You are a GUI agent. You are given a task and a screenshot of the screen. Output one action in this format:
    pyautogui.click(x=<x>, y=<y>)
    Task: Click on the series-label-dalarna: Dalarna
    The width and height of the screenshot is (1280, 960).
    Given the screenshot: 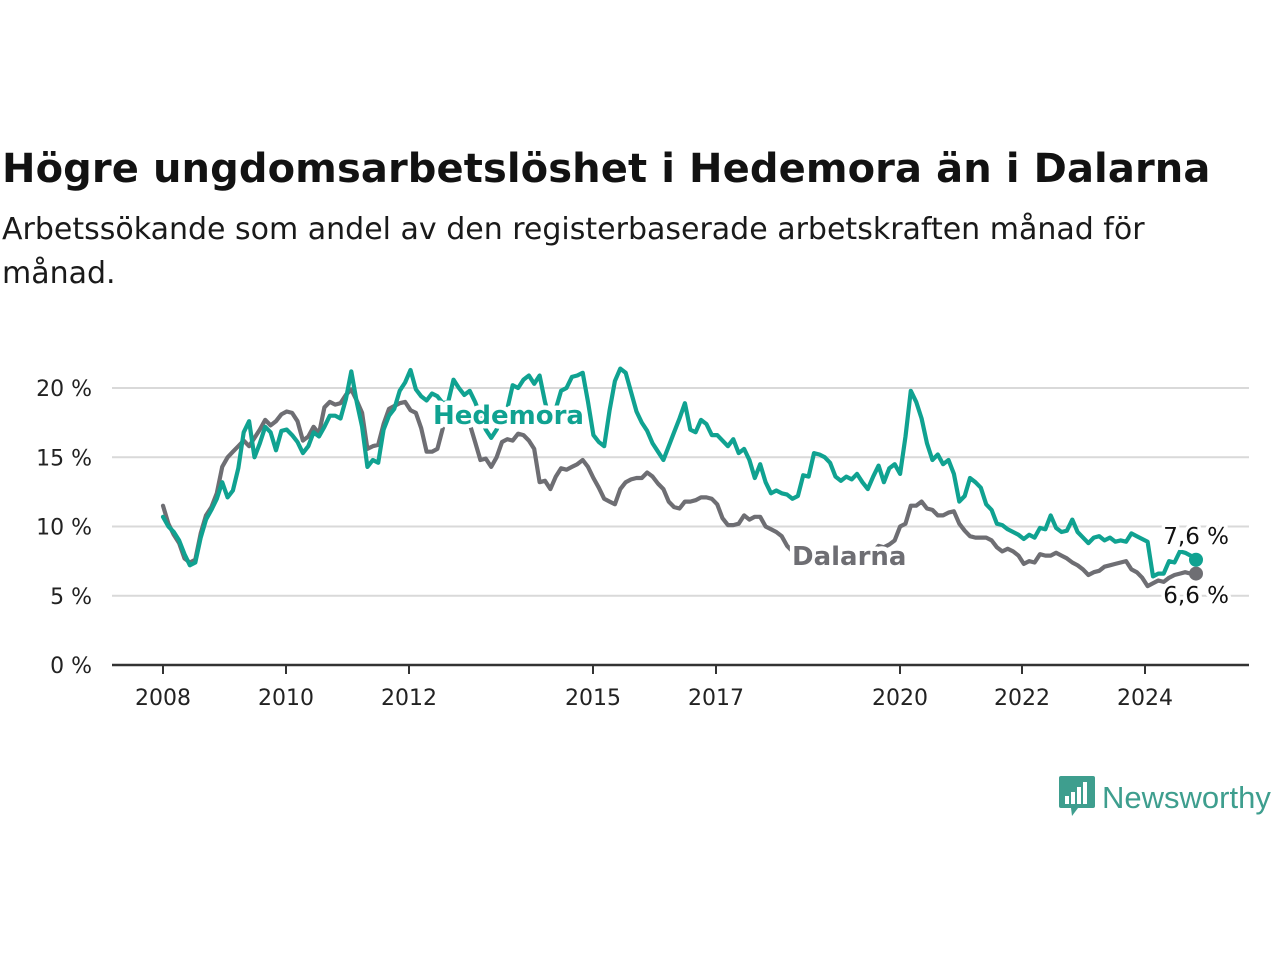 What is the action you would take?
    pyautogui.click(x=849, y=557)
    